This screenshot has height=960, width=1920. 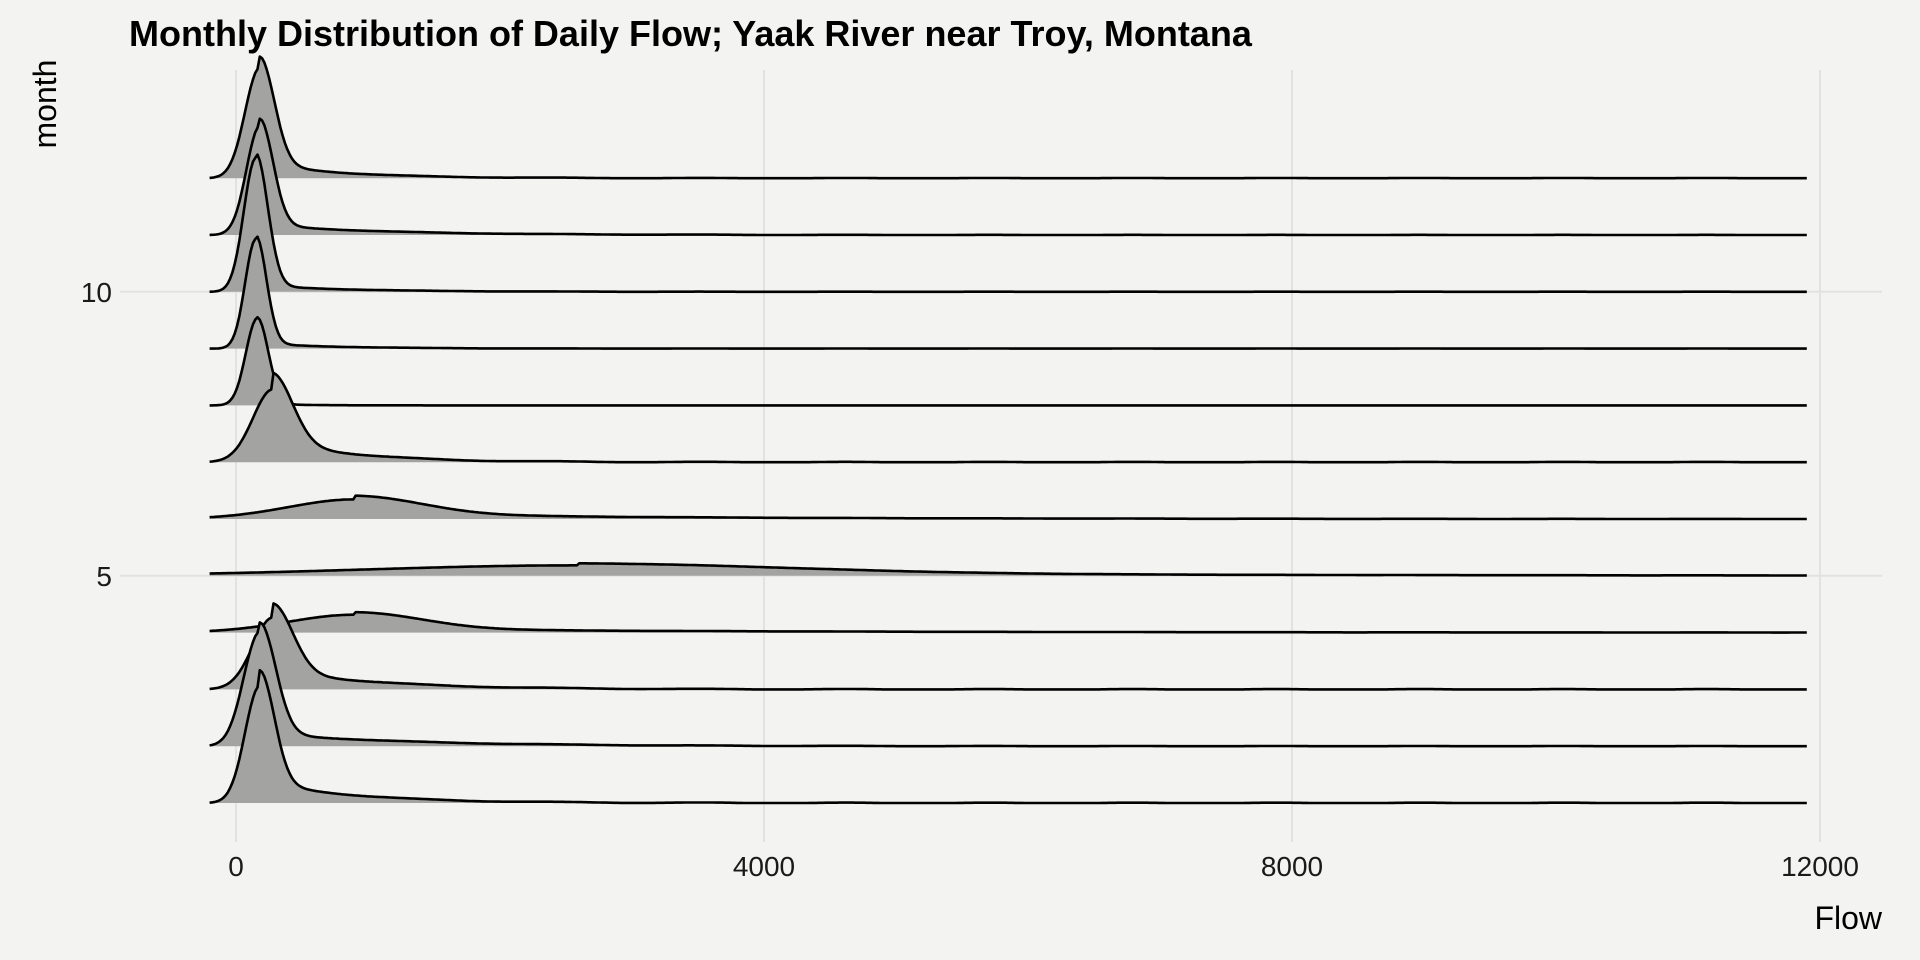 What do you see at coordinates (1848, 918) in the screenshot?
I see `x-axis-title: Flow` at bounding box center [1848, 918].